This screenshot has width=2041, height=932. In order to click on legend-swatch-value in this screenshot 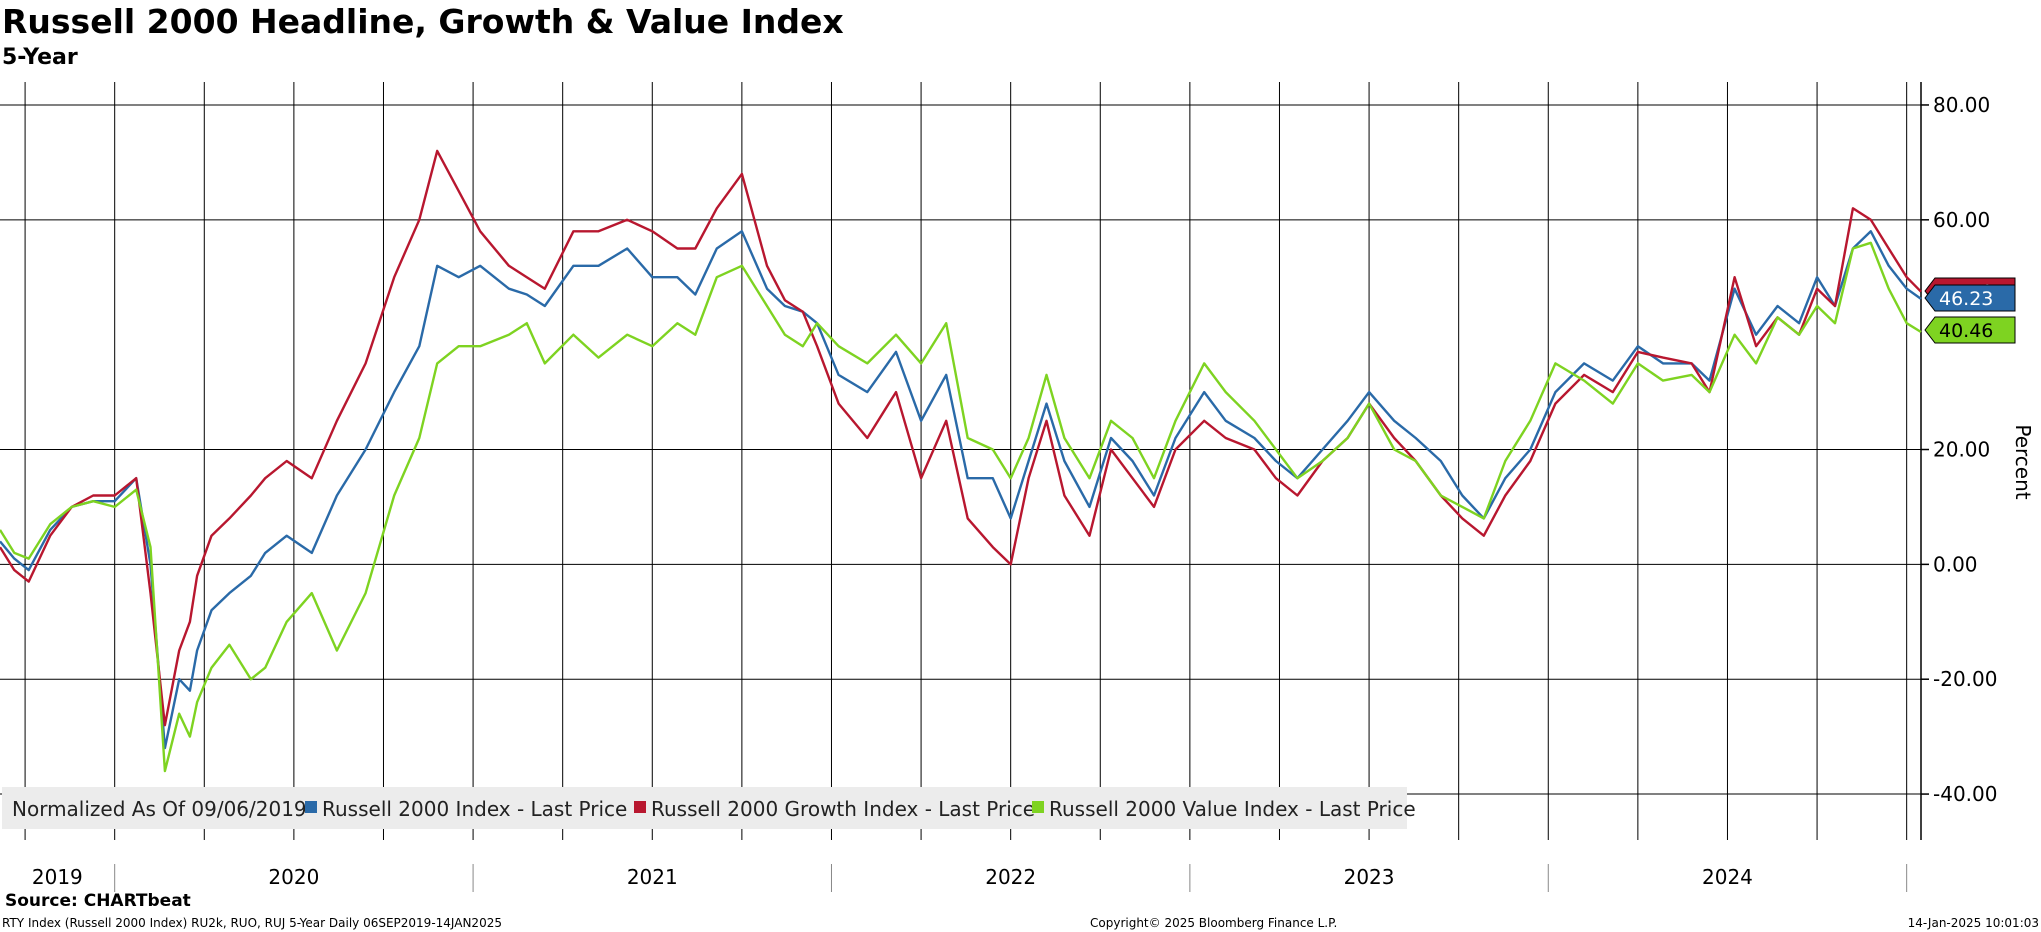, I will do `click(1038, 807)`.